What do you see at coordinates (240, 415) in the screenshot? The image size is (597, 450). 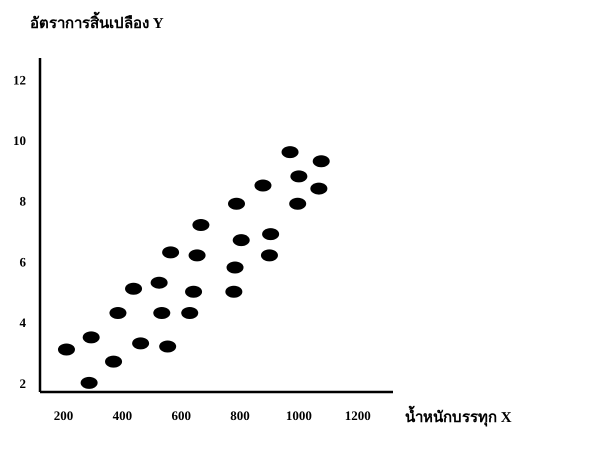 I see `x-tick-label: 800` at bounding box center [240, 415].